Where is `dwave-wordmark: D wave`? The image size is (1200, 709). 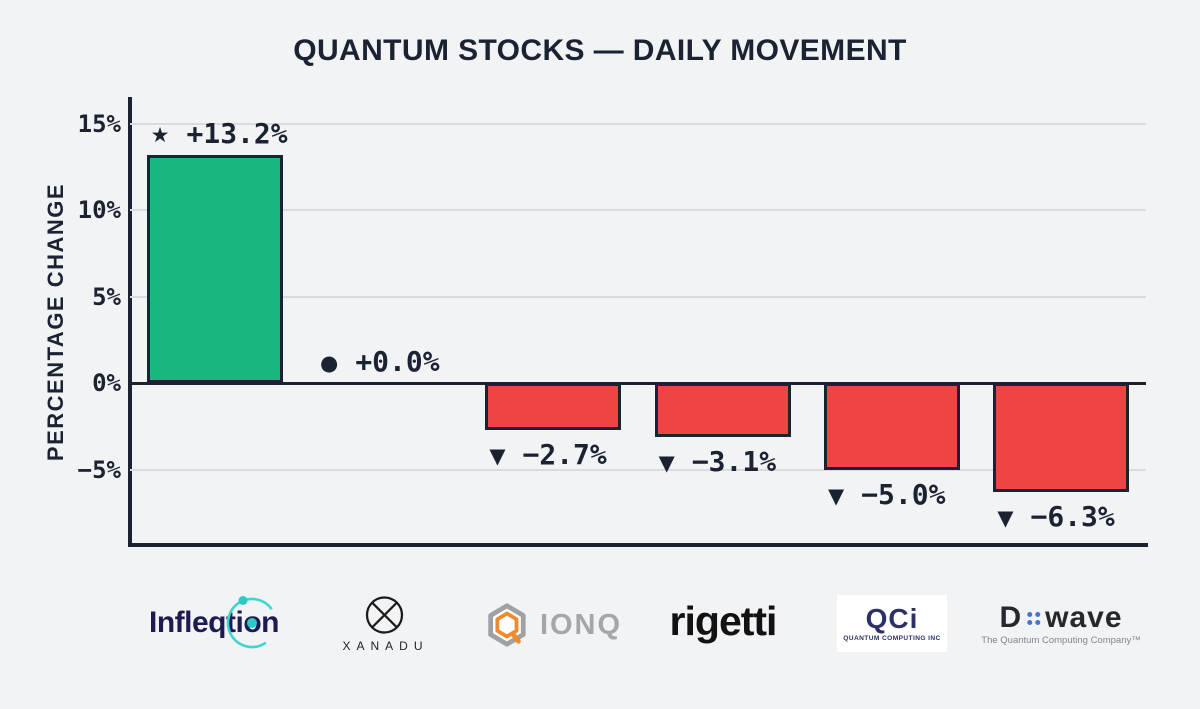
dwave-wordmark: D wave is located at coordinates (1060, 618).